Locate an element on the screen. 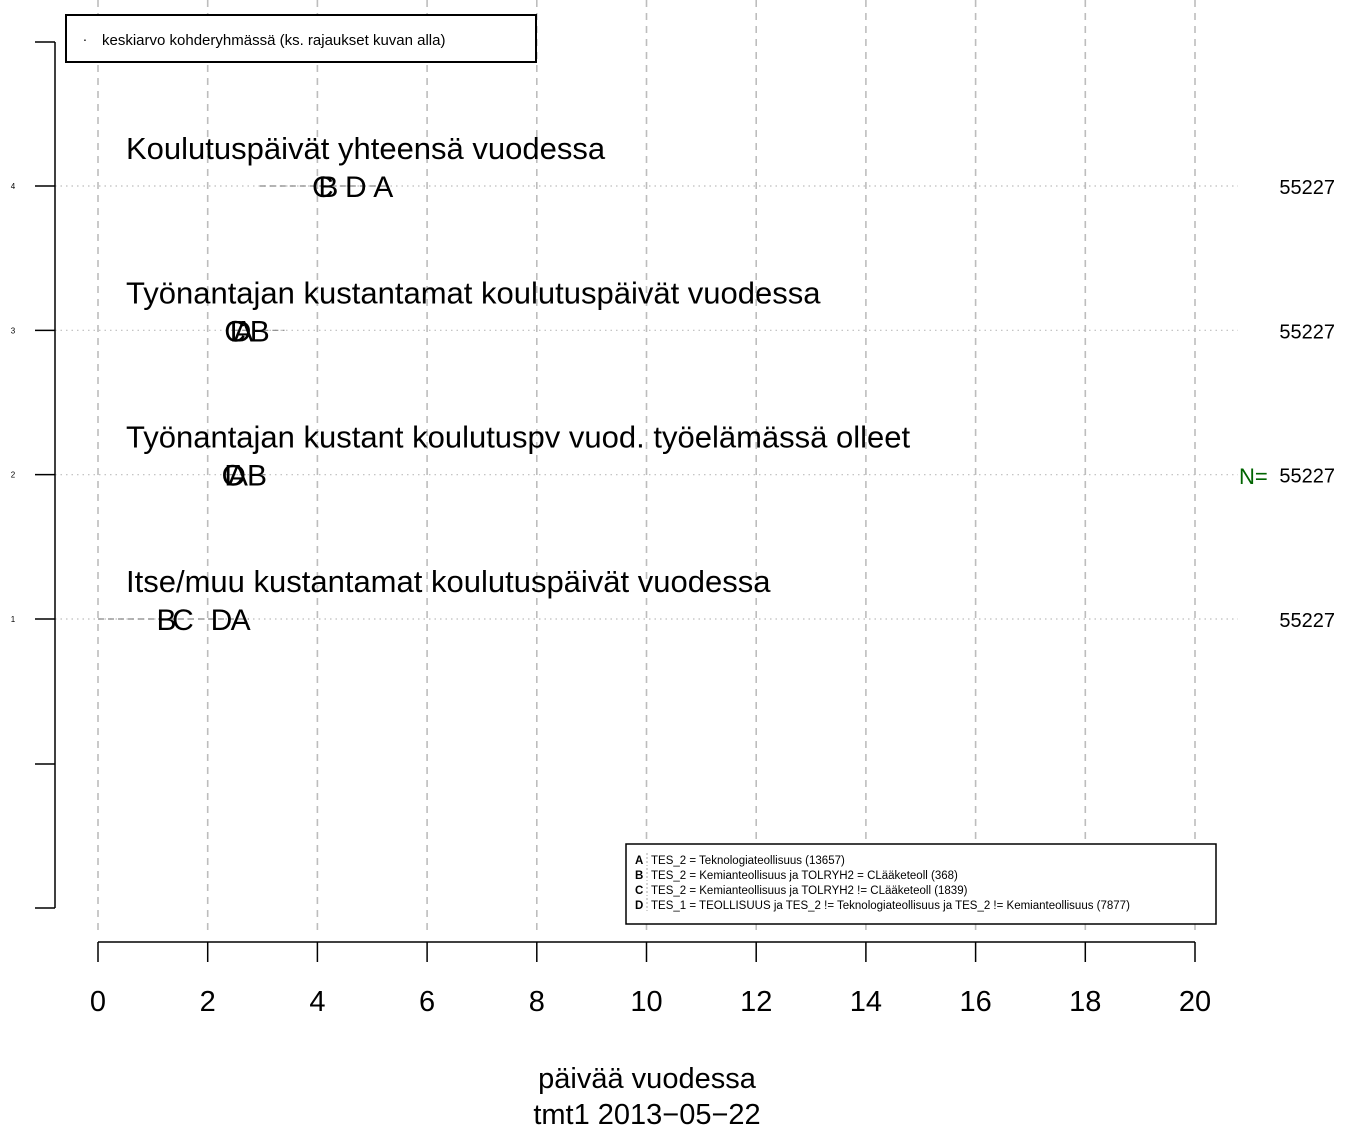 The width and height of the screenshot is (1351, 1129). x-tick-label: 10 is located at coordinates (646, 1002).